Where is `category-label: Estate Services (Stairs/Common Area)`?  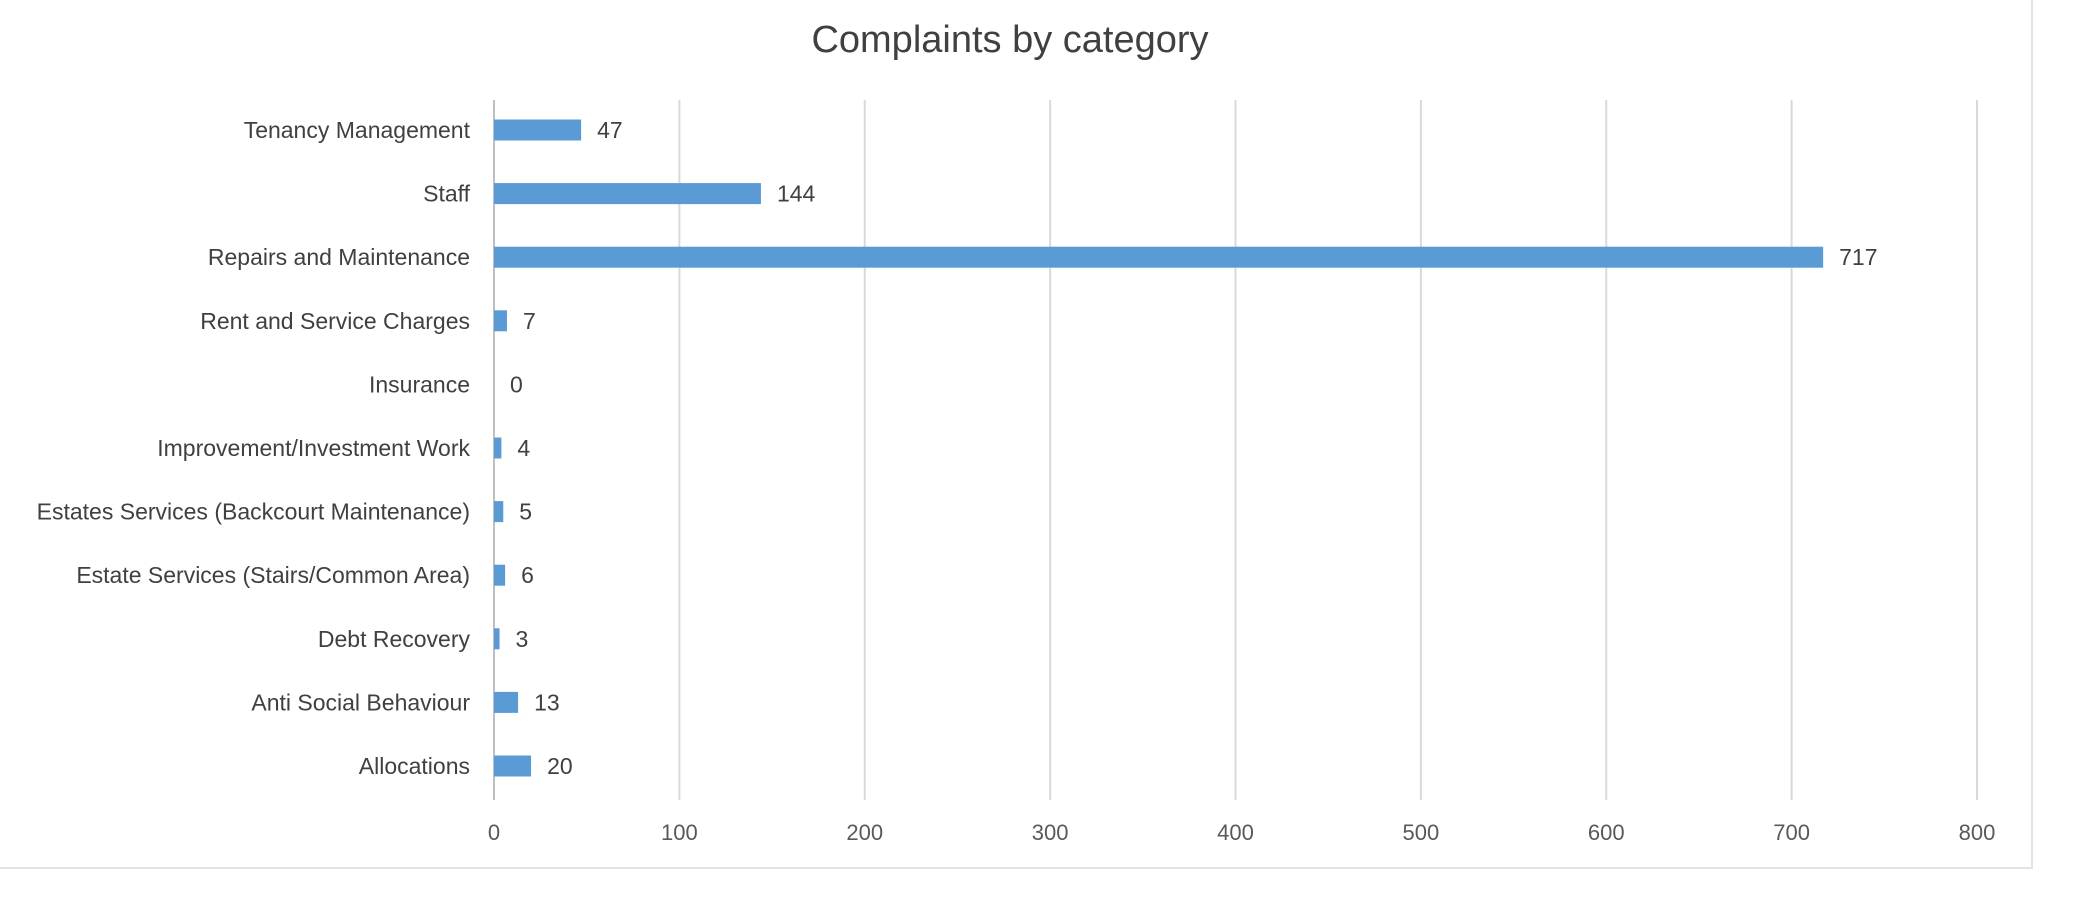 category-label: Estate Services (Stairs/Common Area) is located at coordinates (273, 575).